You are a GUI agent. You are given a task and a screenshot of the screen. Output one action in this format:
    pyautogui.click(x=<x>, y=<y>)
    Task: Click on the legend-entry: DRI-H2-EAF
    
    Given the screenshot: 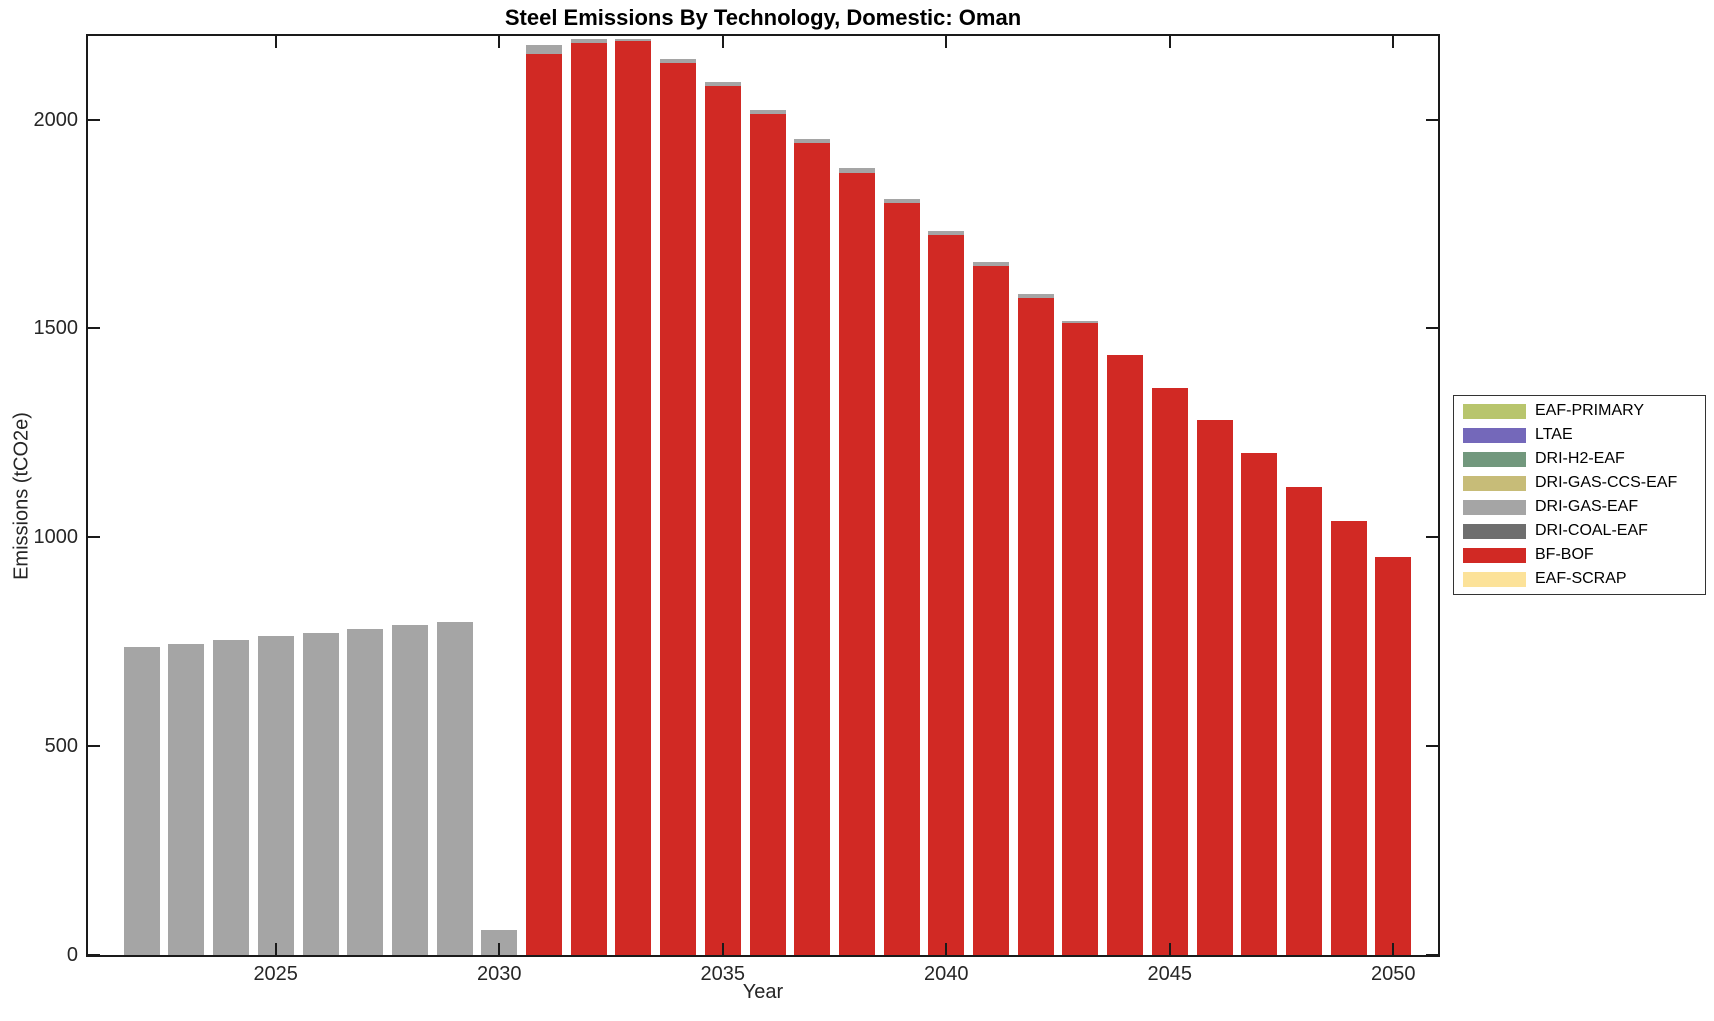 What is the action you would take?
    pyautogui.click(x=1579, y=459)
    